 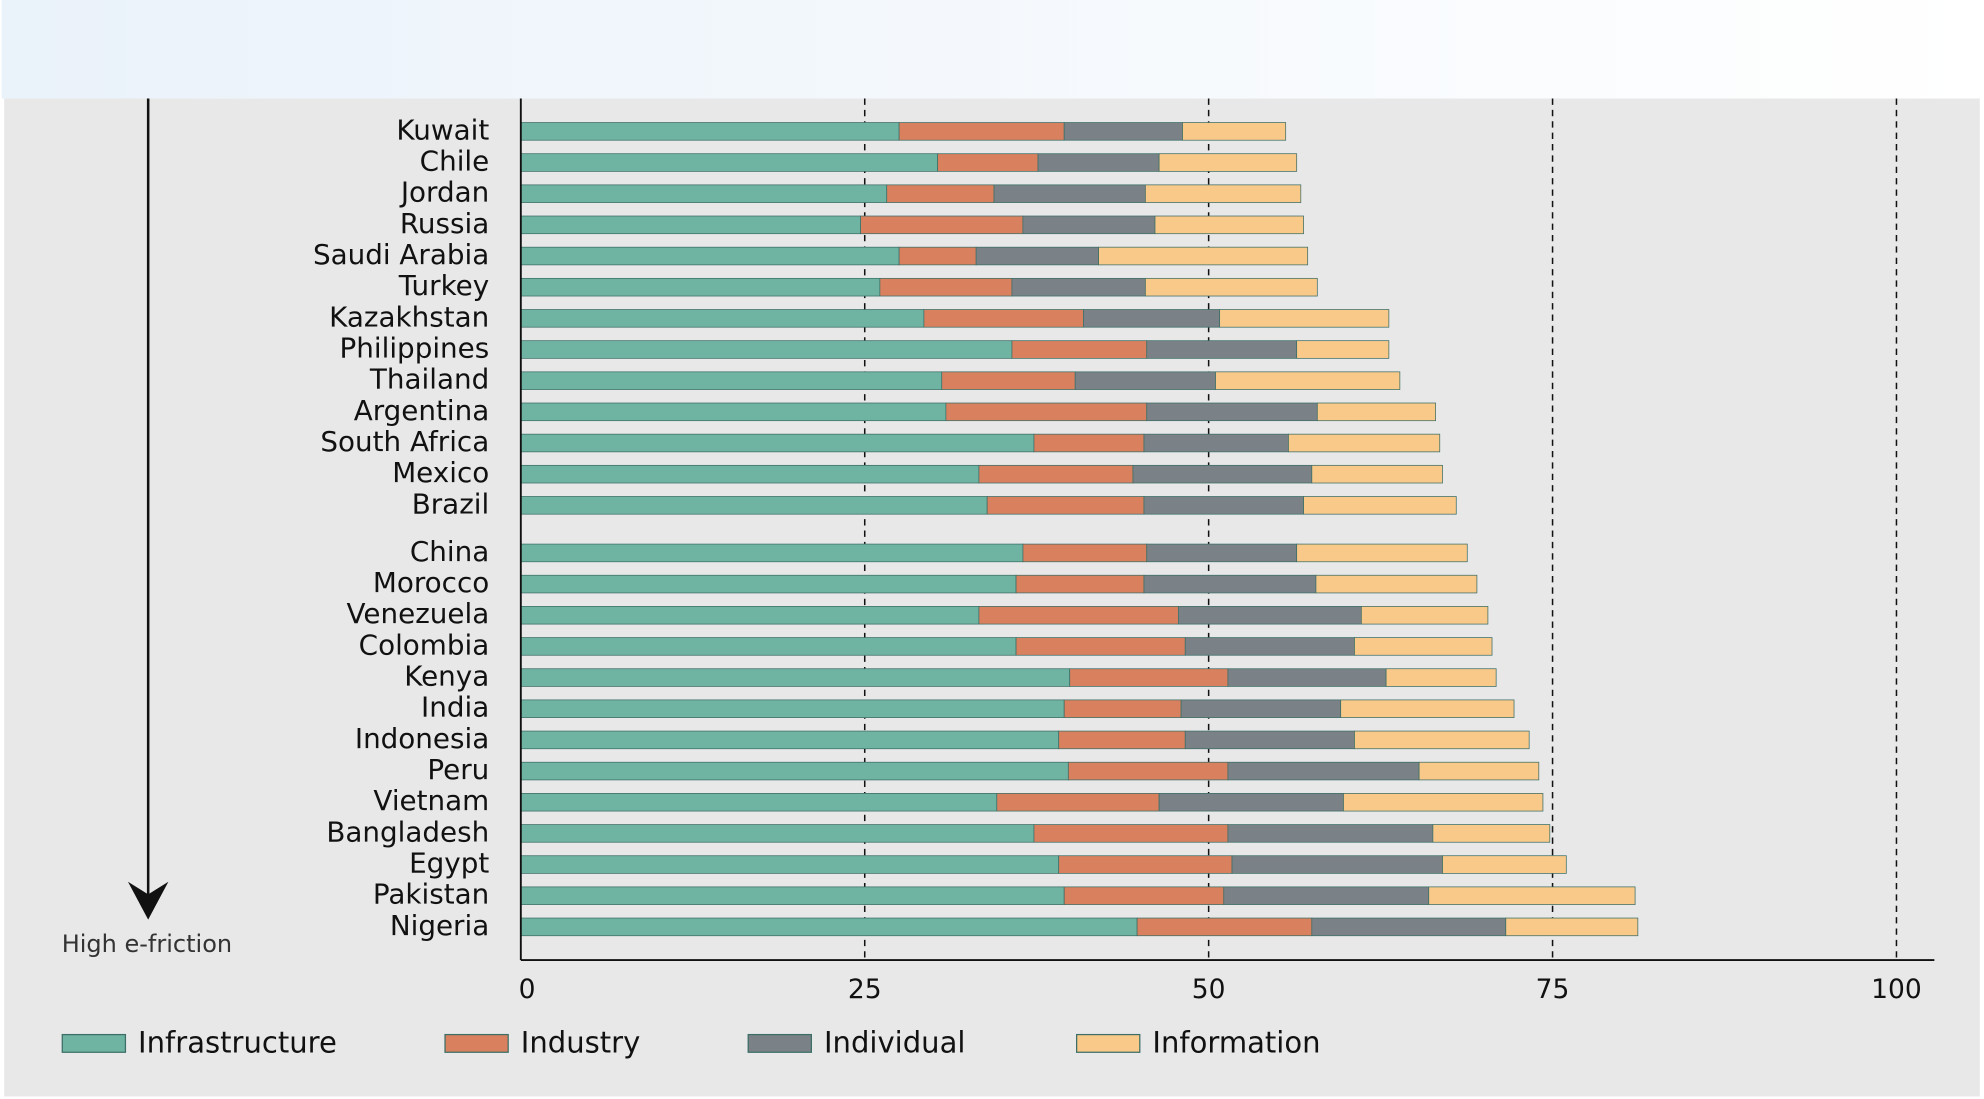 What do you see at coordinates (439, 925) in the screenshot?
I see `category-label: Nigeria` at bounding box center [439, 925].